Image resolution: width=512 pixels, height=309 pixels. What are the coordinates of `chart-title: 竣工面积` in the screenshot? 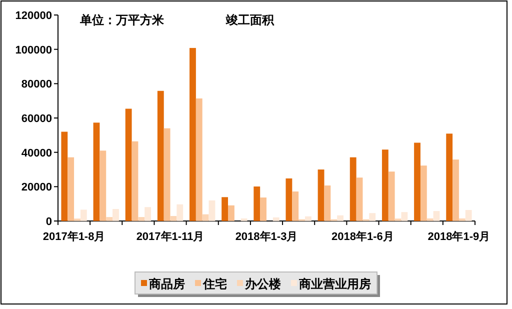 It's located at (250, 20).